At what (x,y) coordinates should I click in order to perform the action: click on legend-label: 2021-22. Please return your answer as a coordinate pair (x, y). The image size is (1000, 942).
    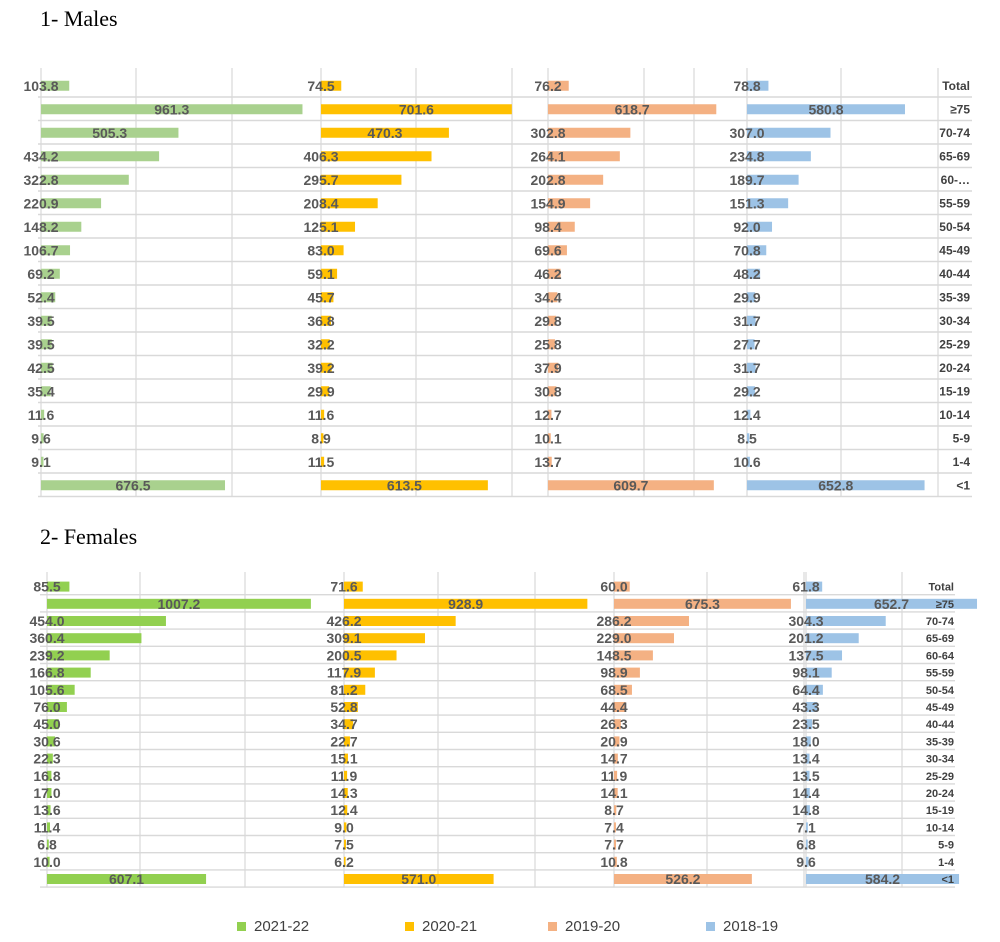
    Looking at the image, I should click on (282, 926).